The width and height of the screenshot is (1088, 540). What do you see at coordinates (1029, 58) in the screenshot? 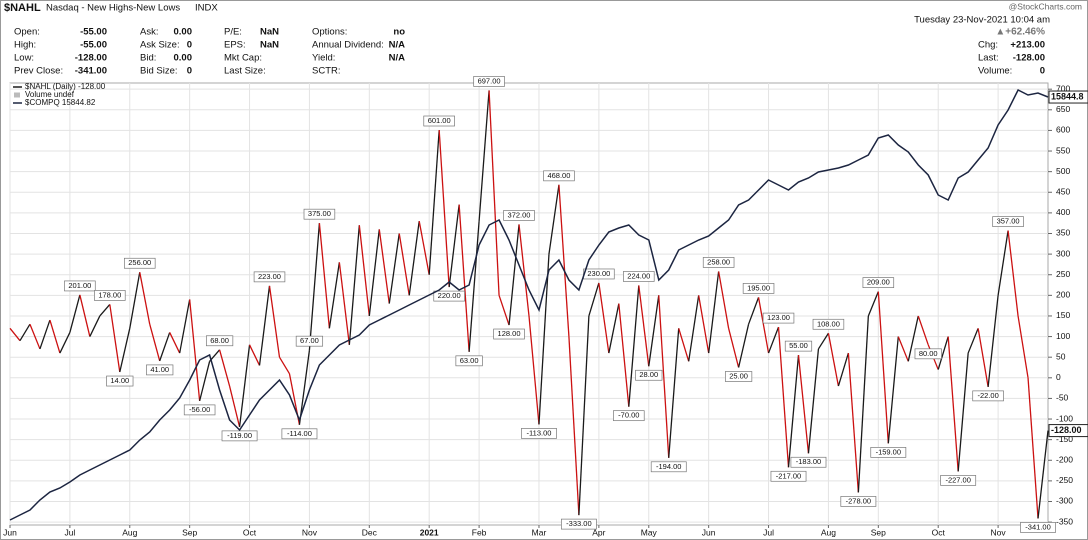
I see `field-value: -128.00` at bounding box center [1029, 58].